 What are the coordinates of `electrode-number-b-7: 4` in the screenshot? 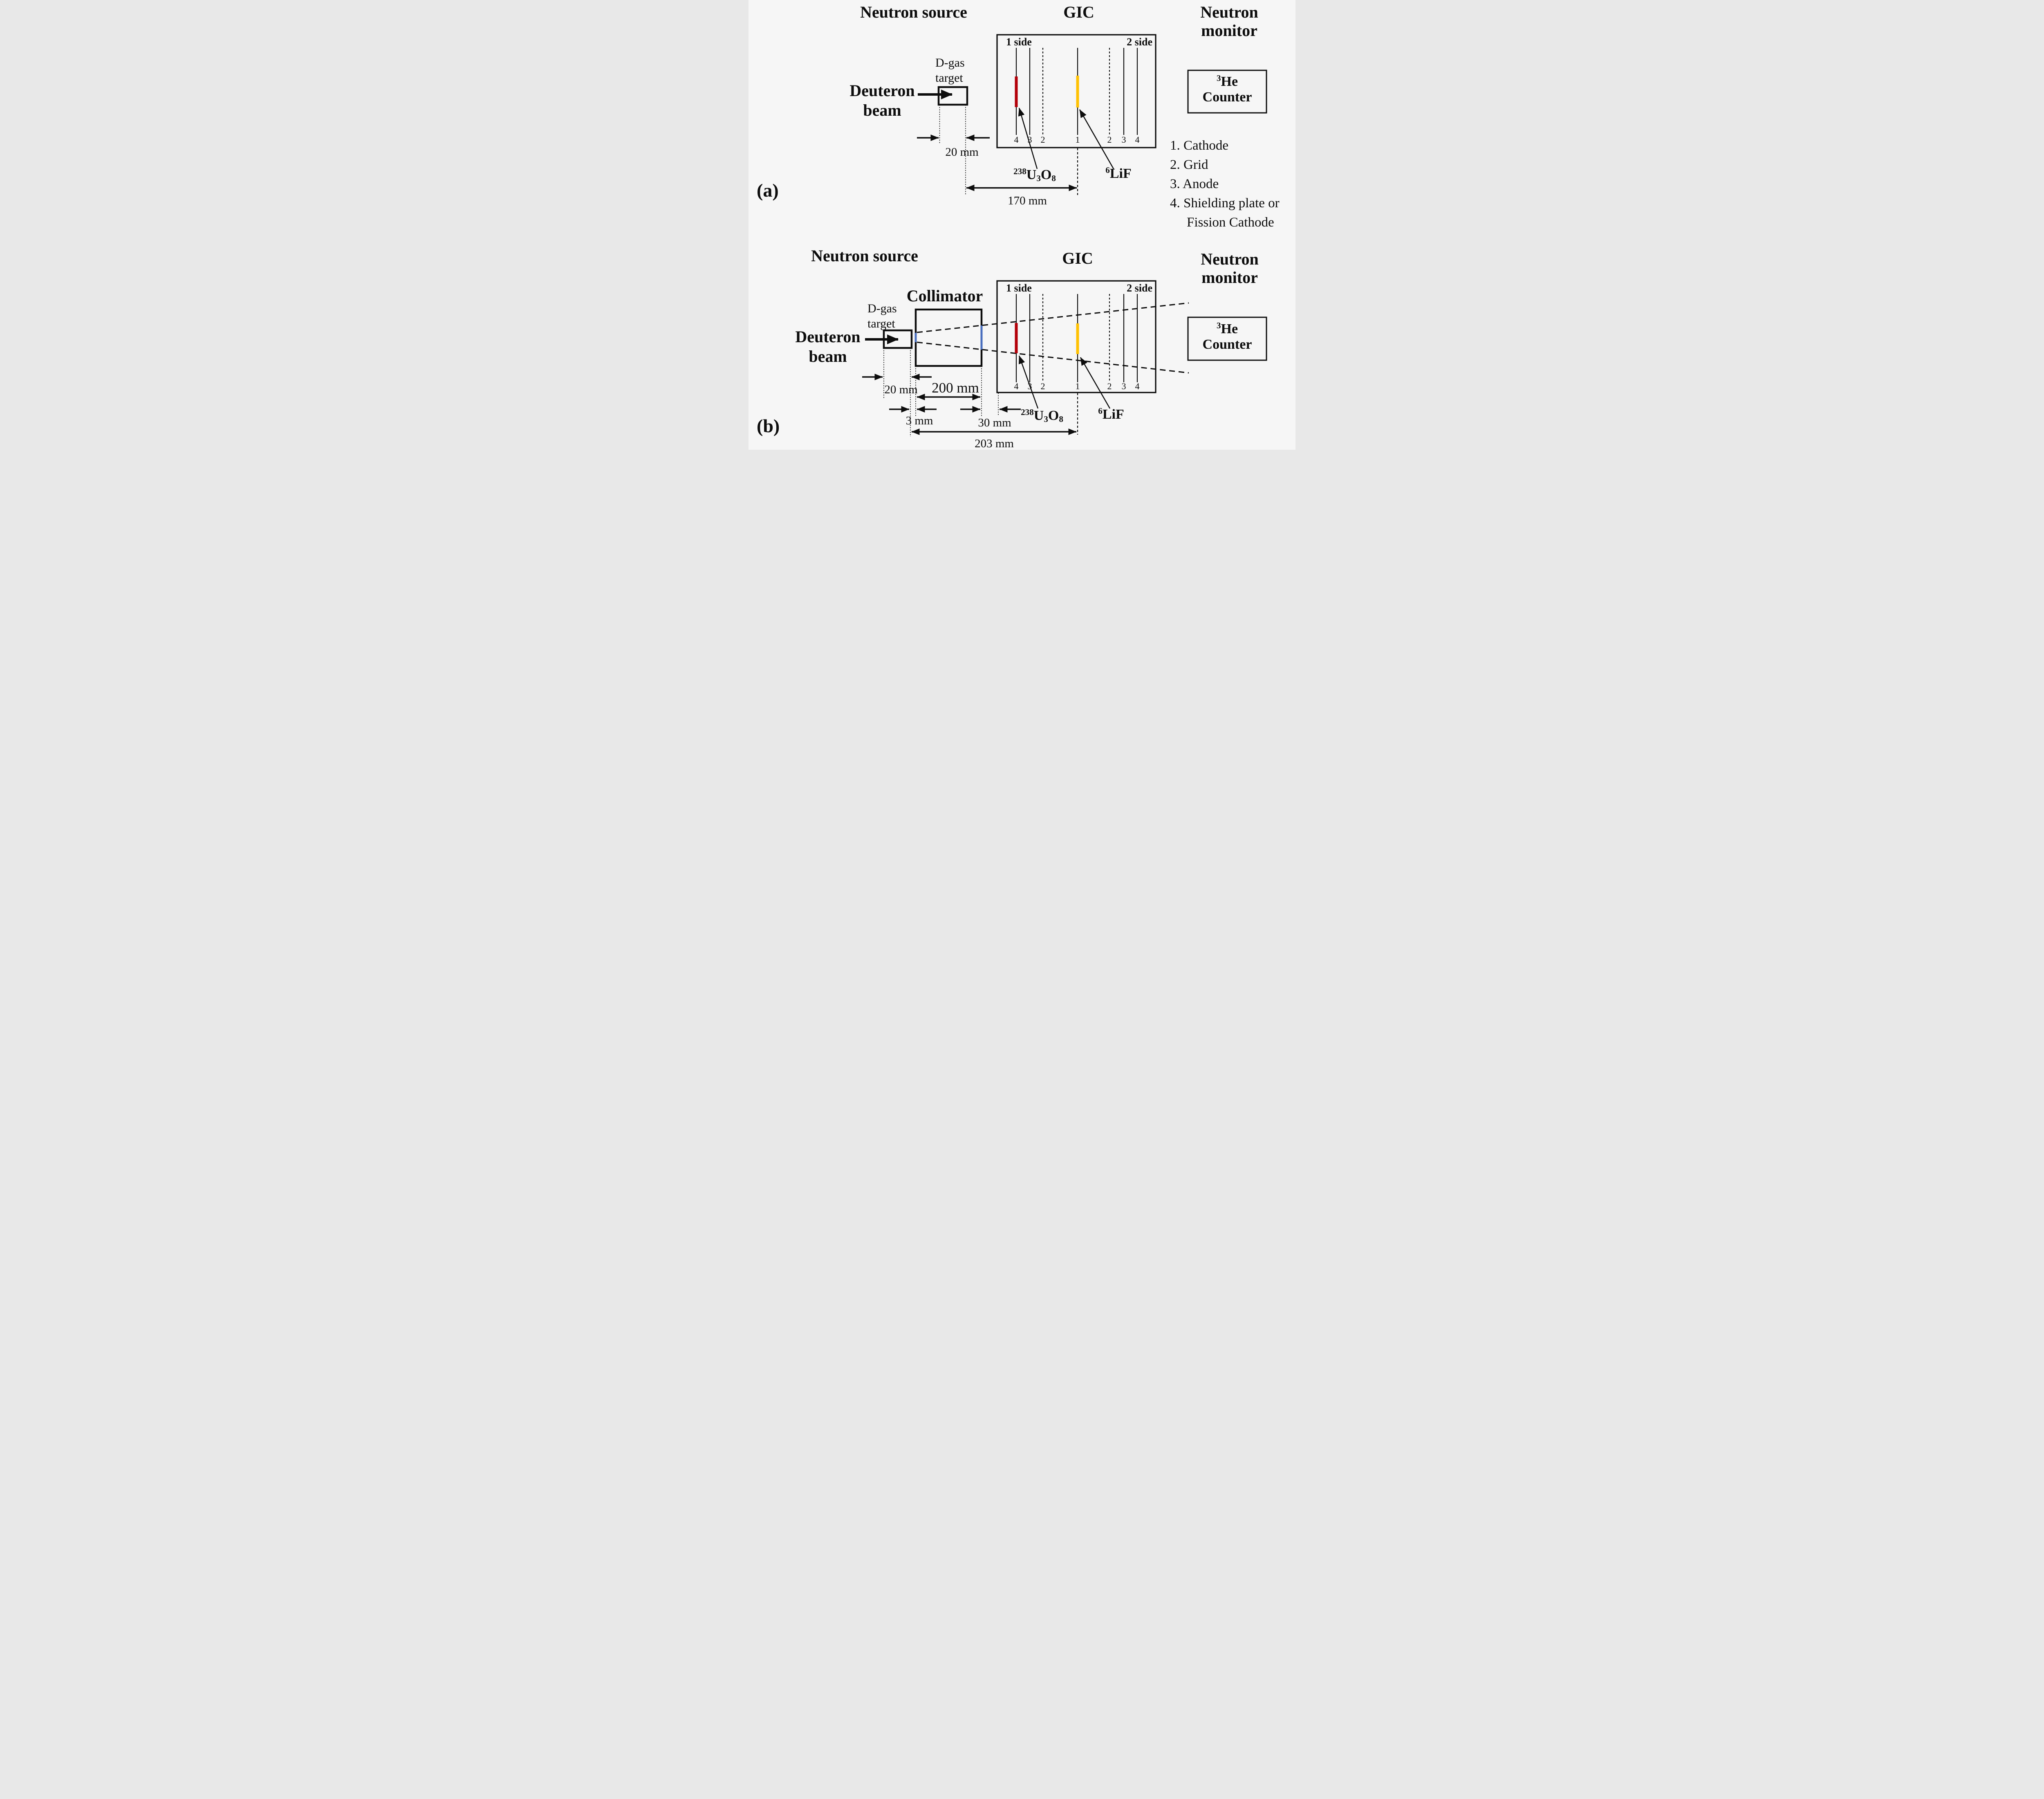 It's located at (1138, 386).